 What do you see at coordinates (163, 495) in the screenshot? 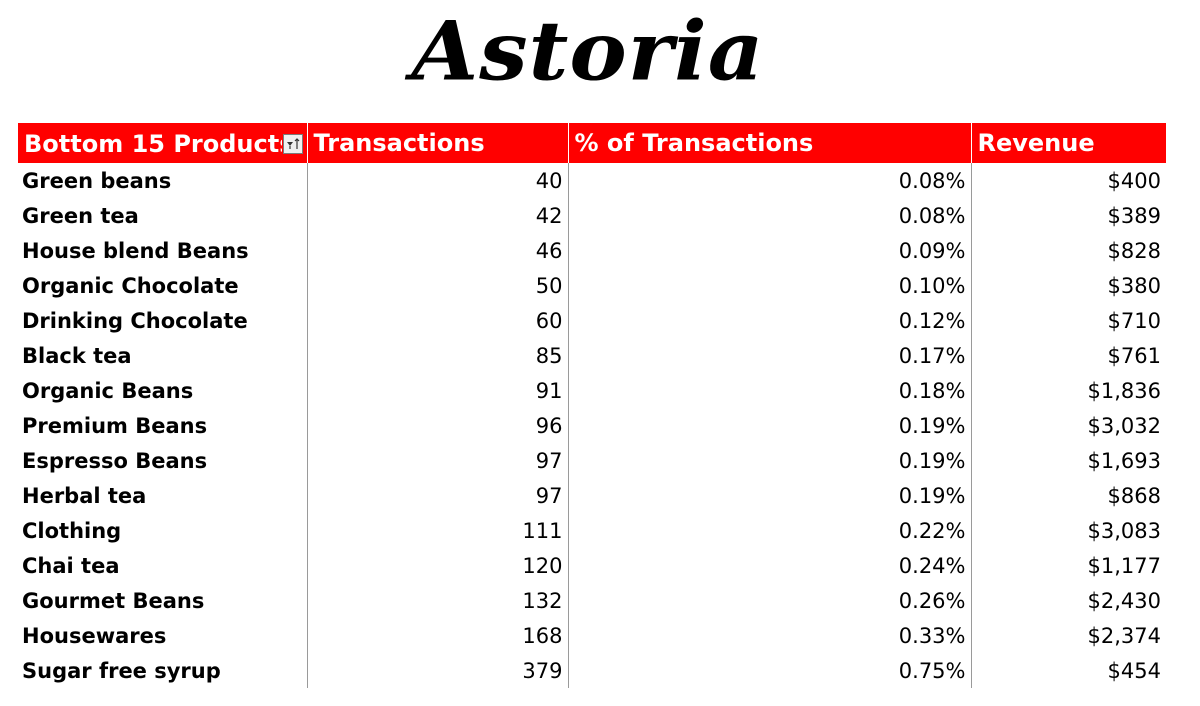
I see `product-cell: Herbal tea` at bounding box center [163, 495].